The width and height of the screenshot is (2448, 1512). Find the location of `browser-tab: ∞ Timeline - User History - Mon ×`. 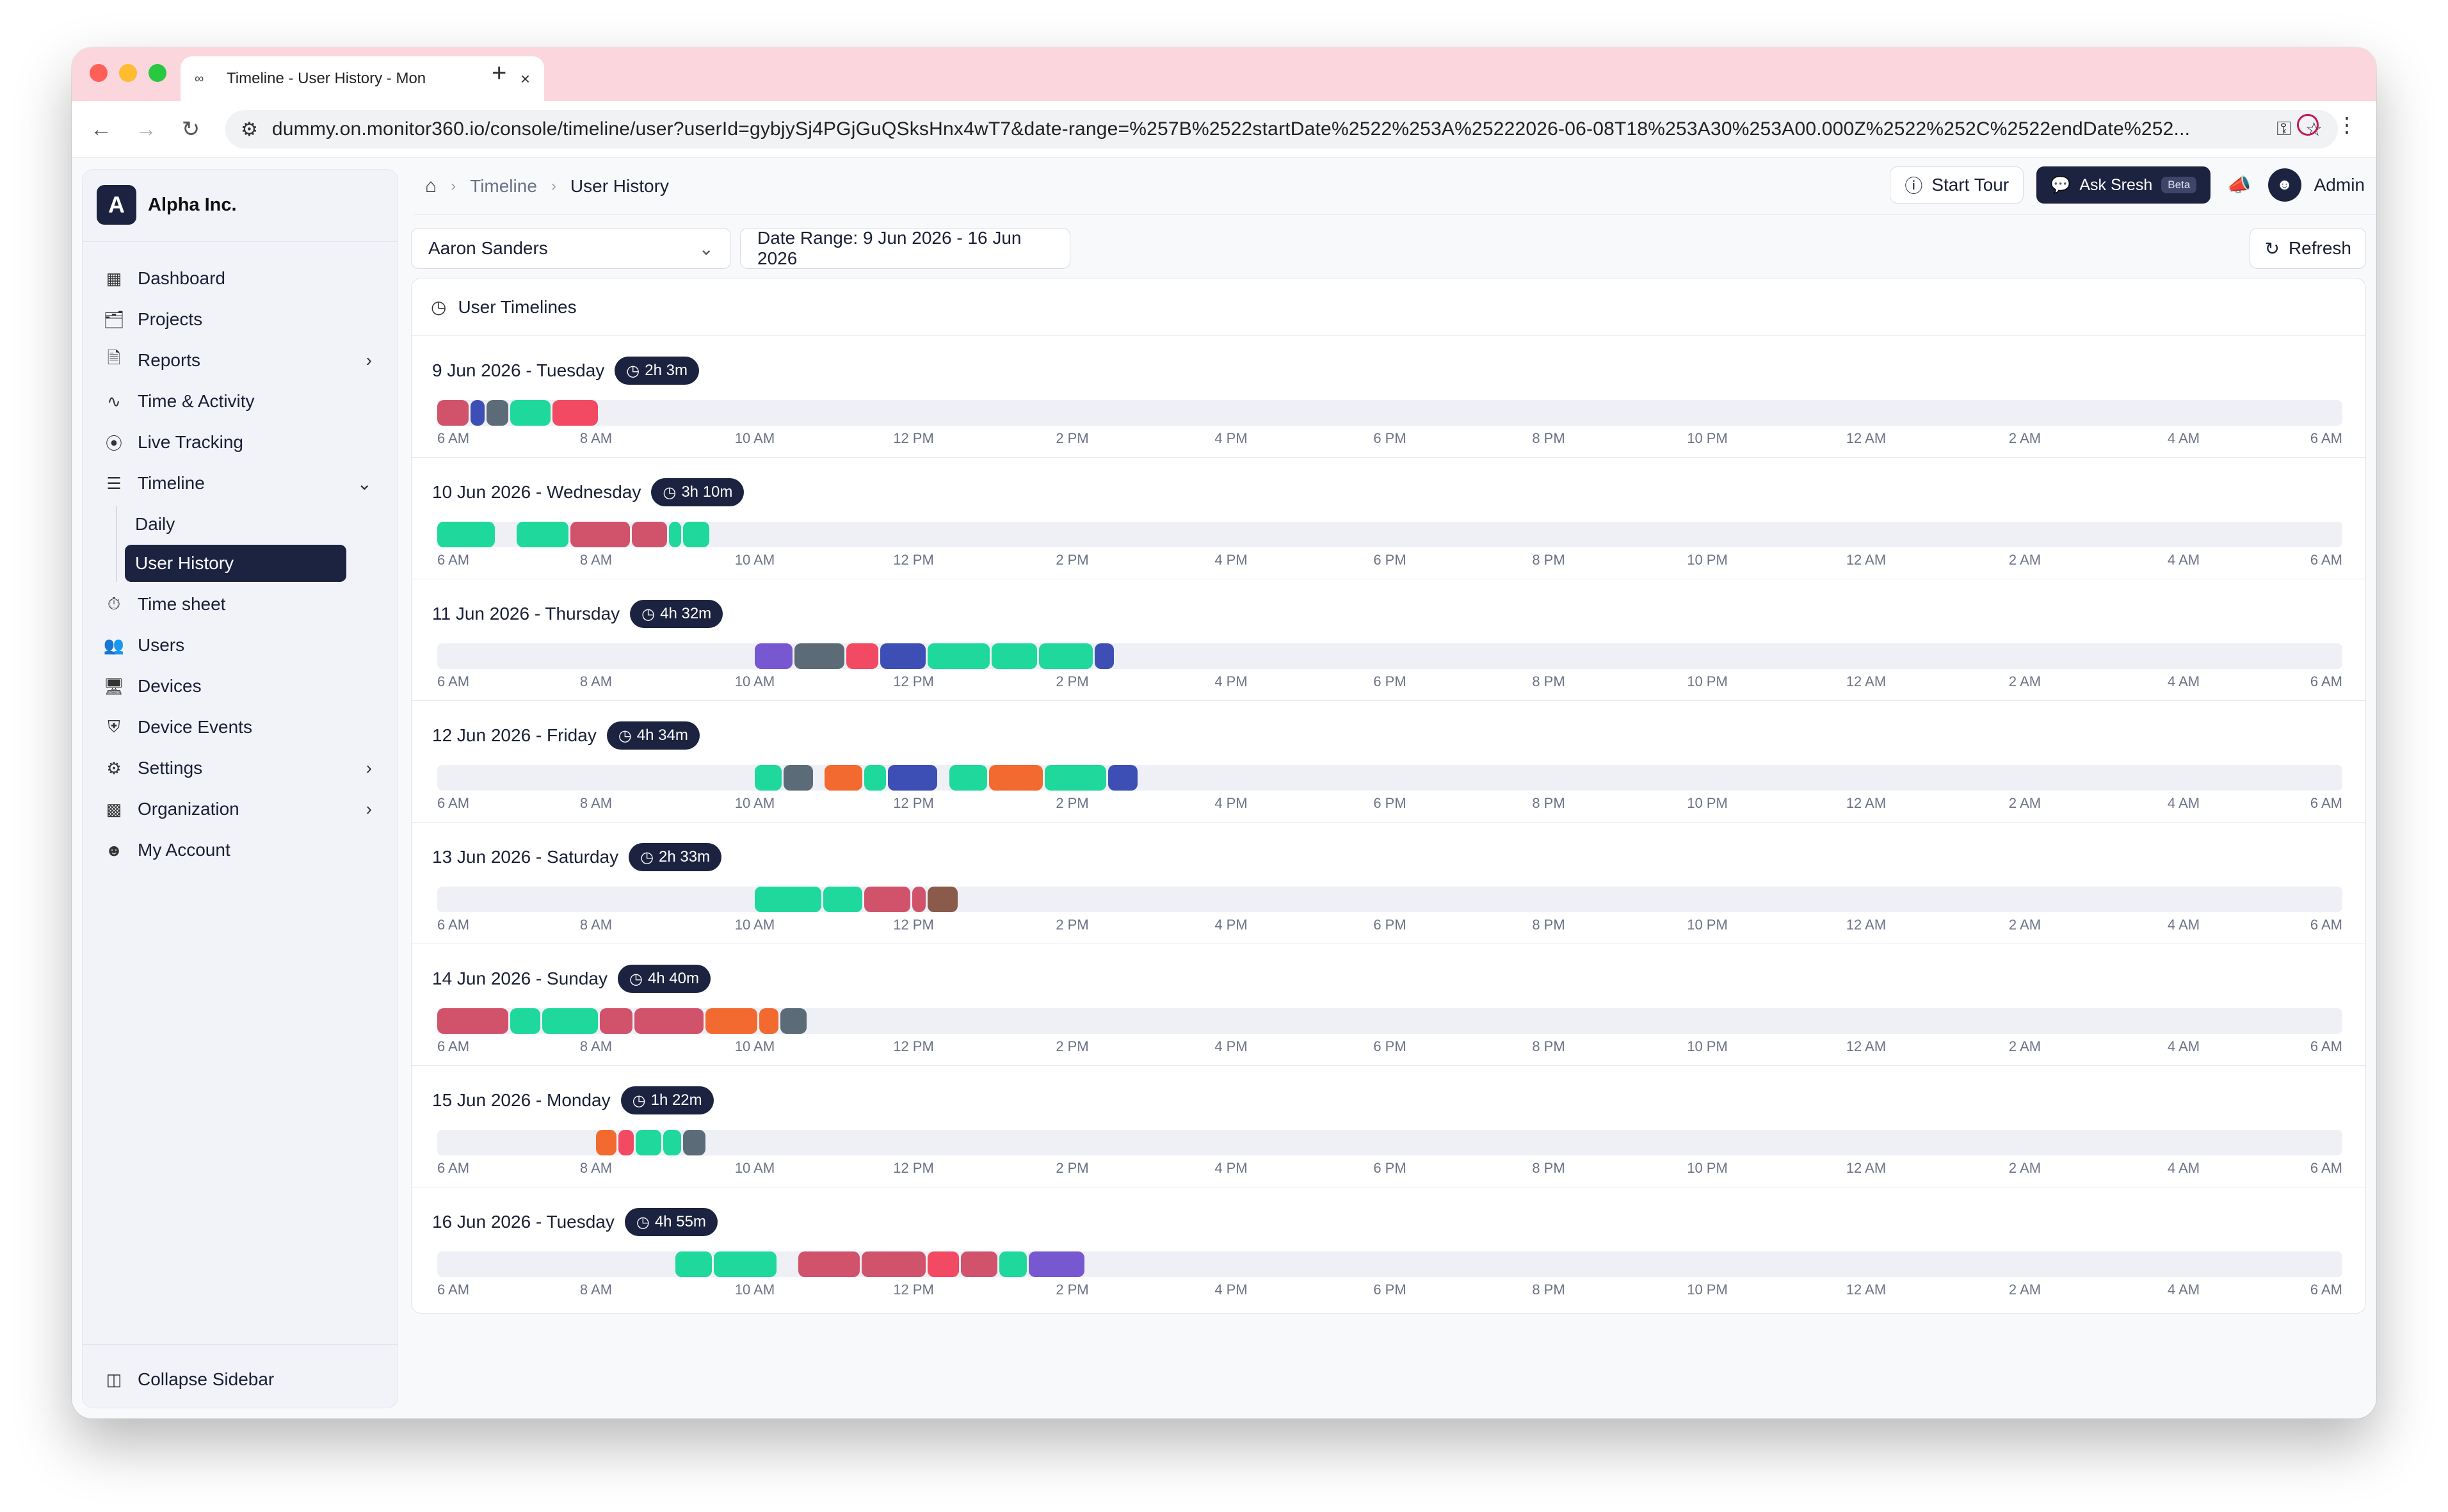

browser-tab: ∞ Timeline - User History - Mon × is located at coordinates (362, 78).